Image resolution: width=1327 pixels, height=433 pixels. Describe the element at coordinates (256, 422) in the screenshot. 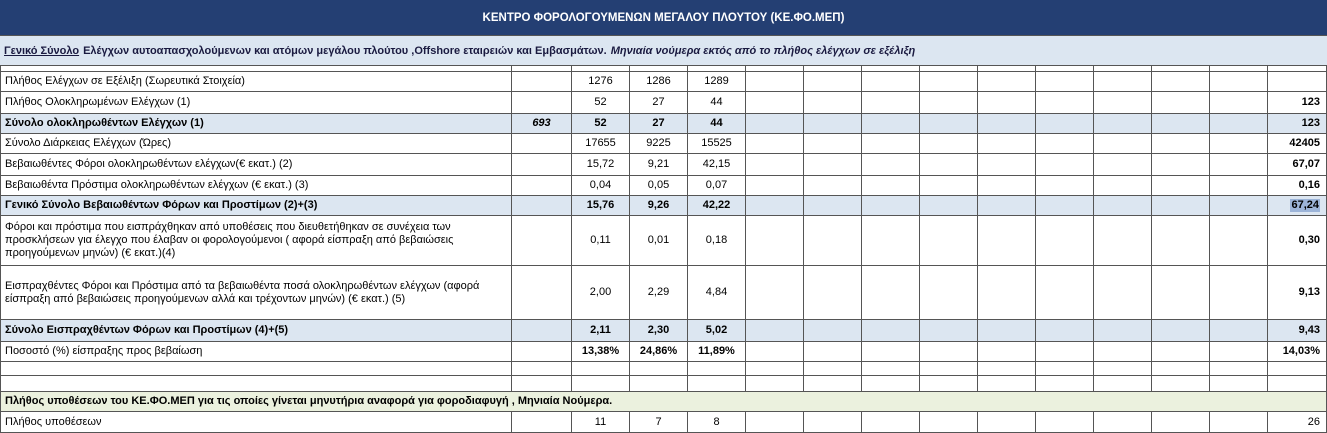

I see `table-cell: Πλήθος υποθέσεων` at that location.